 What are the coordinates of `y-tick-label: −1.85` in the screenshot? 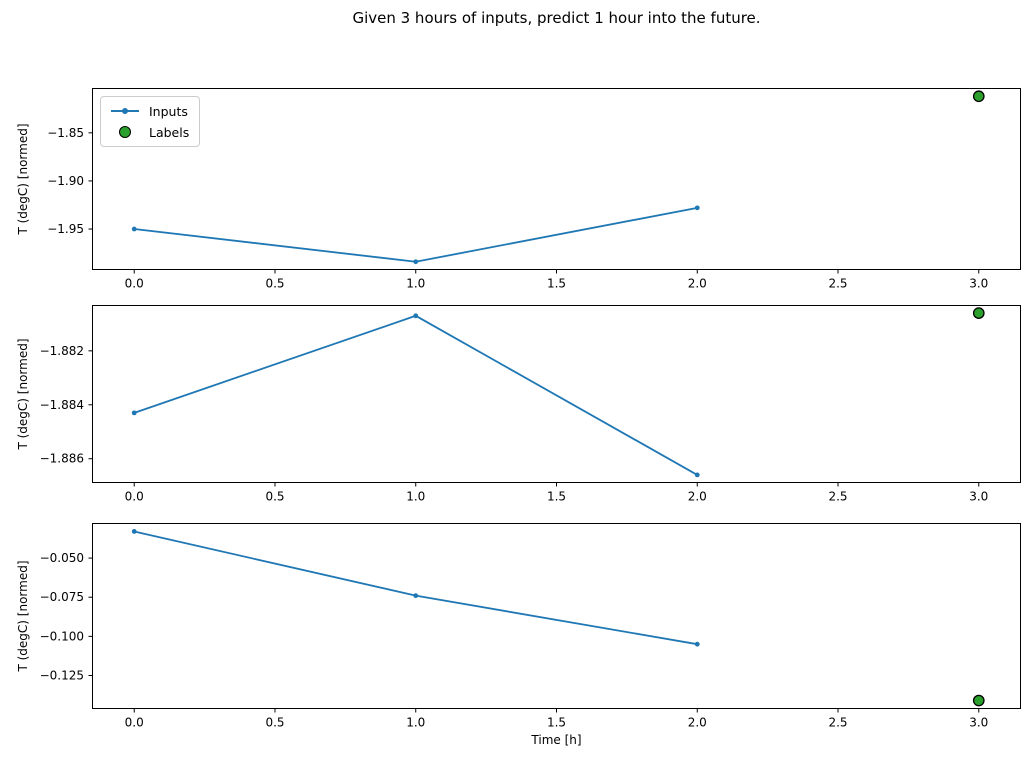 It's located at (65, 133).